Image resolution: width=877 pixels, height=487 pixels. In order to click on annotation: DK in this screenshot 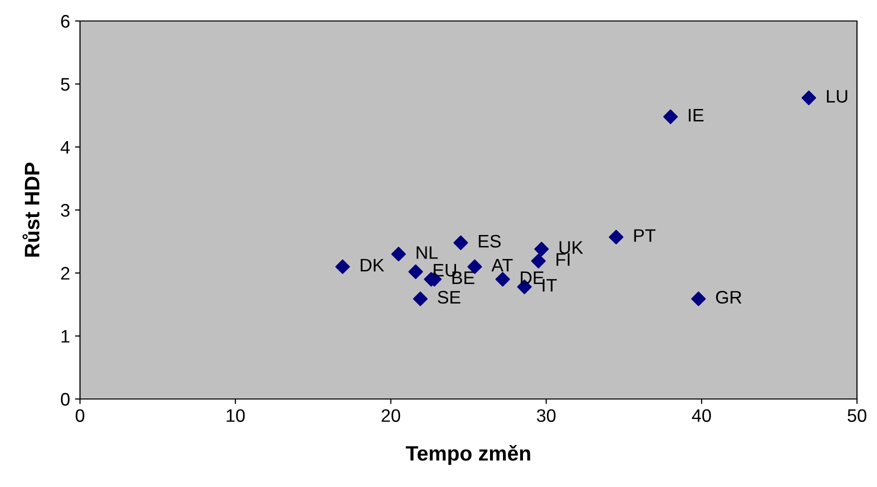, I will do `click(372, 265)`.